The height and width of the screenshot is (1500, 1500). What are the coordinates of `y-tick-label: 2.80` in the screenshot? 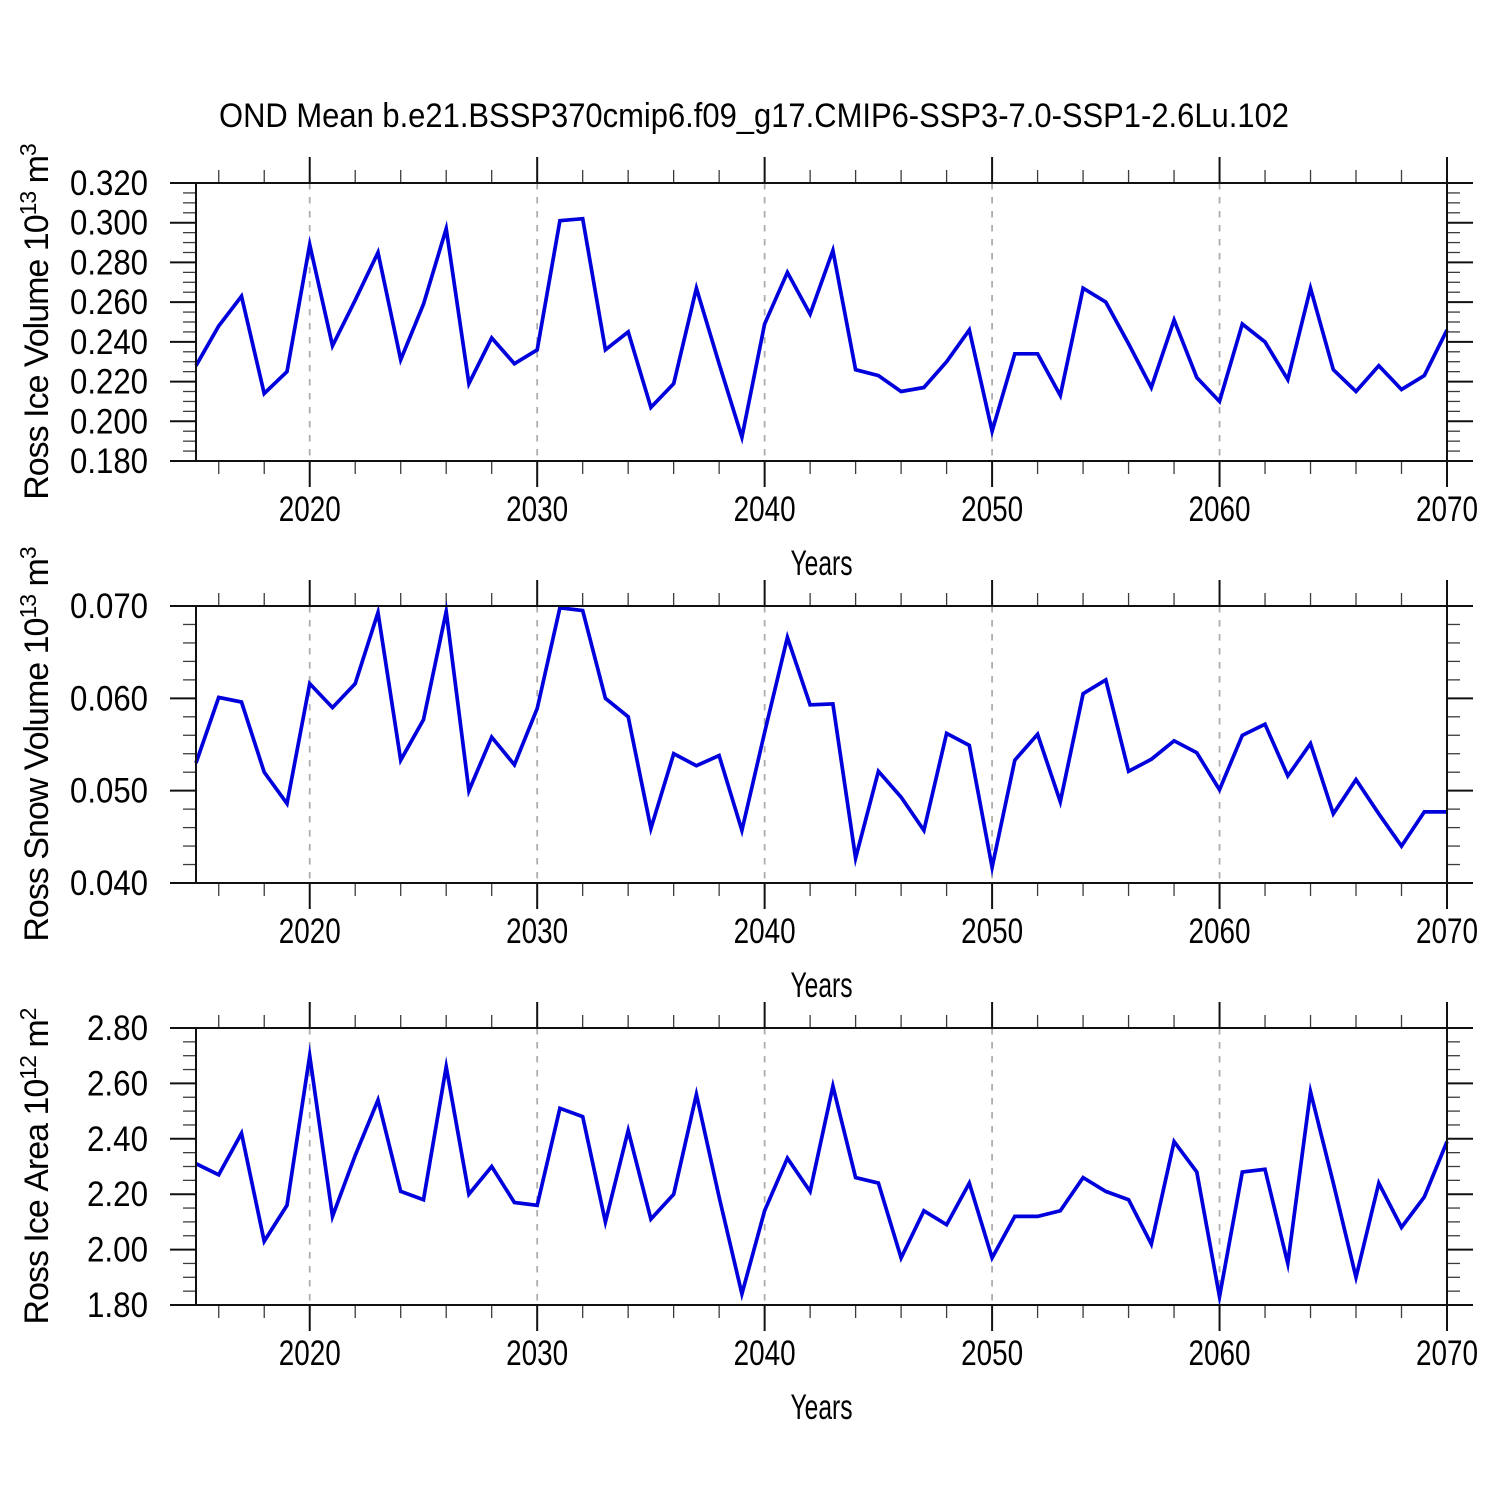 It's located at (117, 1028).